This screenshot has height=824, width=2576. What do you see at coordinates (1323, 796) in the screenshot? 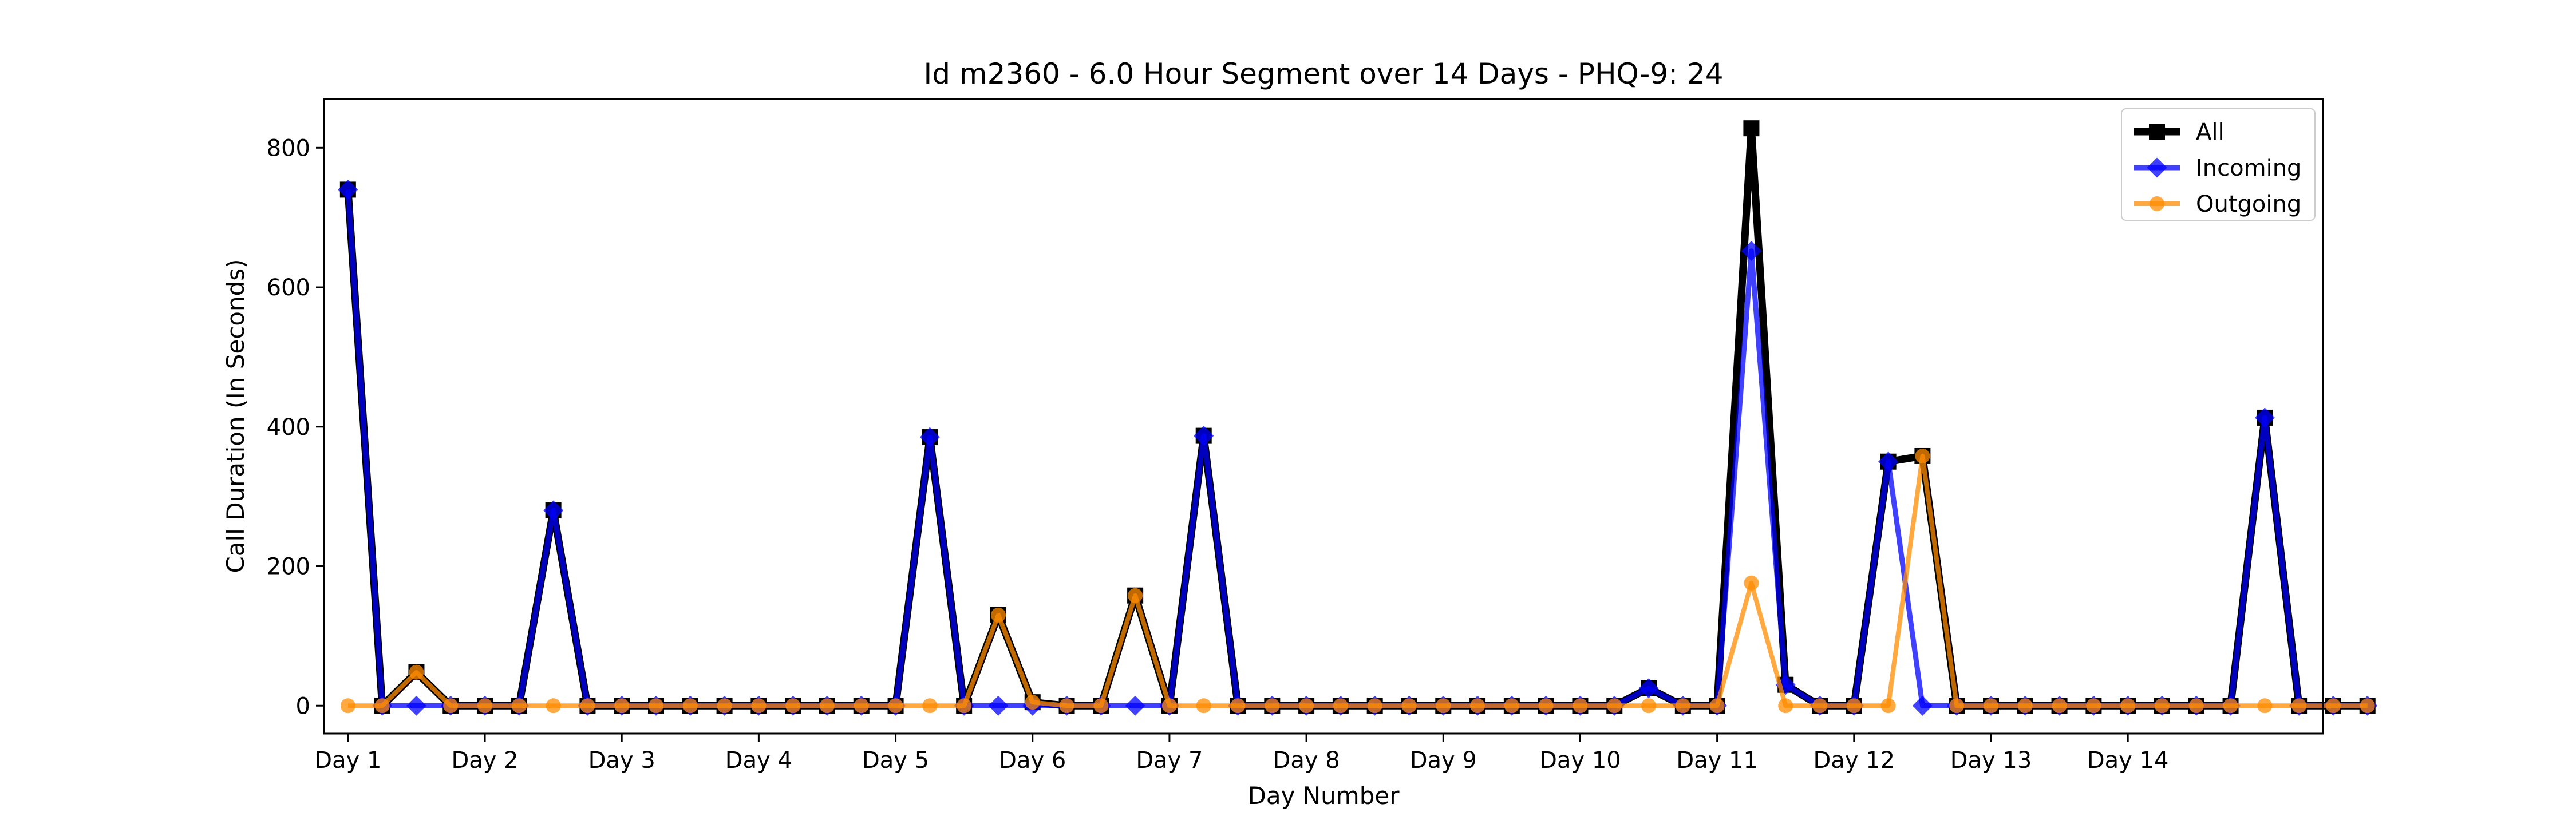
I see `x-axis-label: Day Number` at bounding box center [1323, 796].